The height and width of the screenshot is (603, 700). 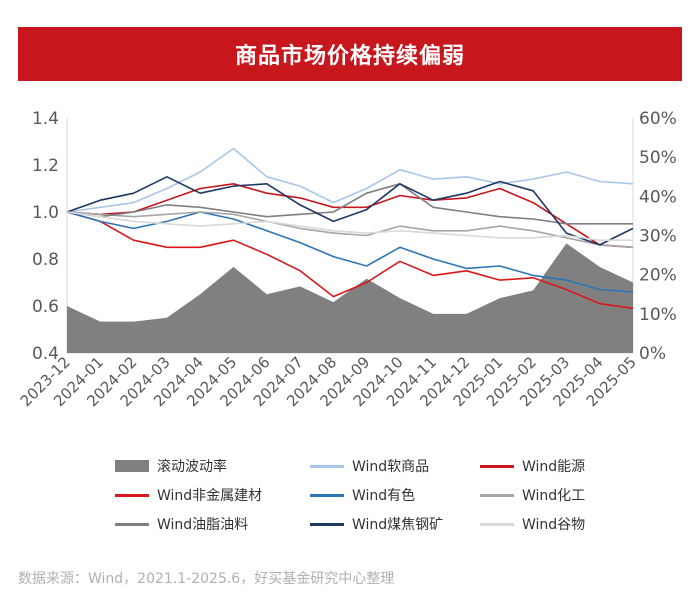 What do you see at coordinates (45, 213) in the screenshot?
I see `left-tick-label: 1.0` at bounding box center [45, 213].